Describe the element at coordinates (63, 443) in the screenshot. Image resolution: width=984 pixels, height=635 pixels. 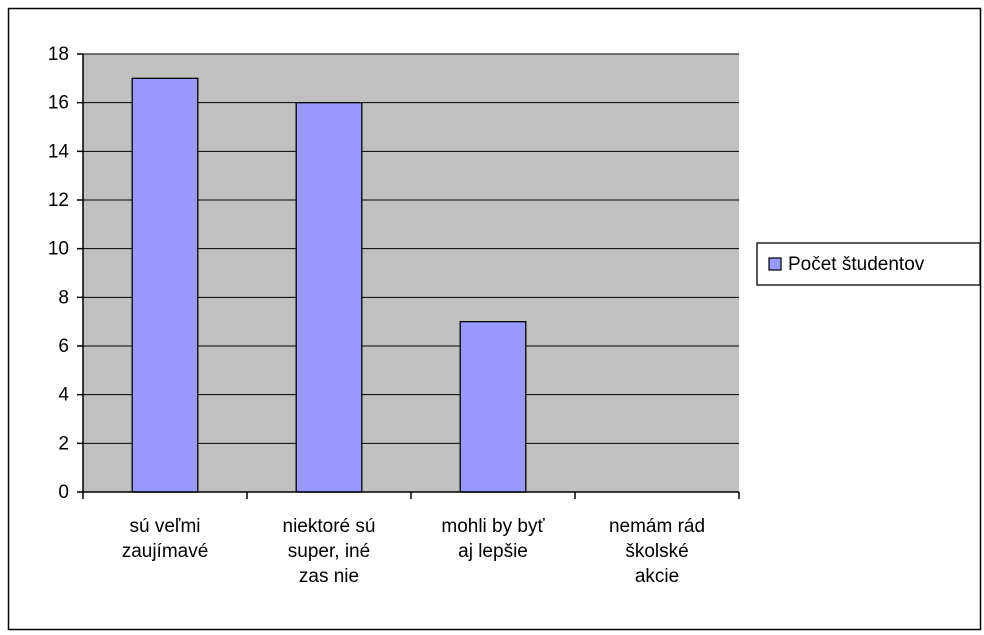
I see `y-tick-label: 2` at that location.